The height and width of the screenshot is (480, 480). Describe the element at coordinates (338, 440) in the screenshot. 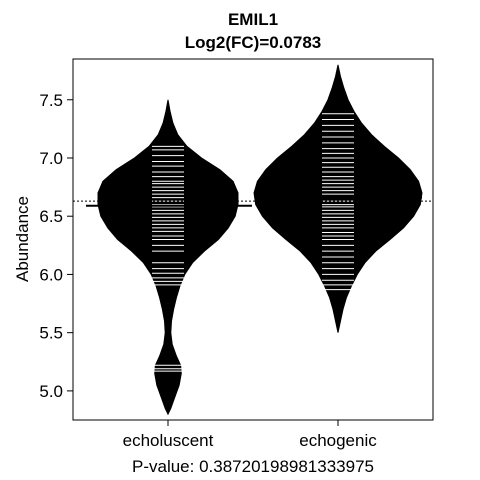

I see `x-tick-label-echogenic: echogenic` at that location.